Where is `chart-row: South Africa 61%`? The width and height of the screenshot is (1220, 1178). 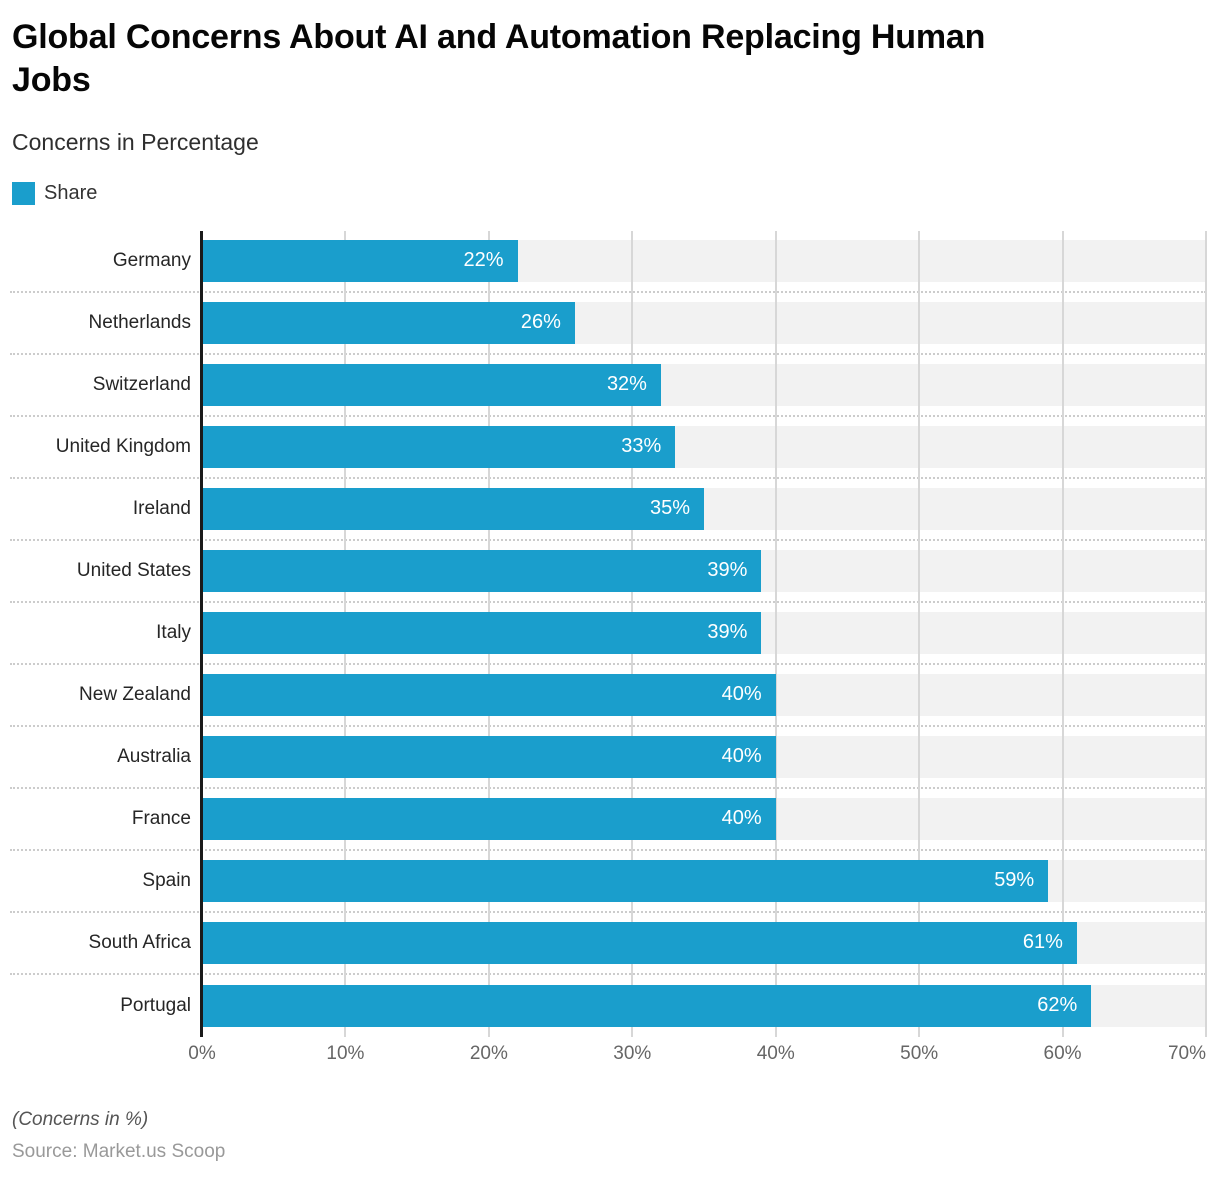
chart-row: South Africa 61% is located at coordinates (608, 944).